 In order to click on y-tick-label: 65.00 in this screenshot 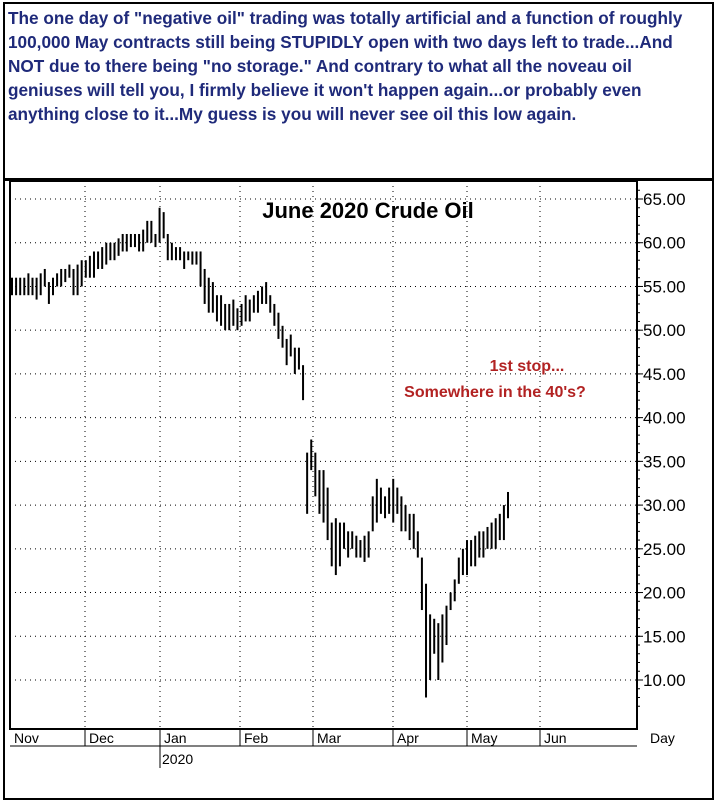, I will do `click(664, 199)`.